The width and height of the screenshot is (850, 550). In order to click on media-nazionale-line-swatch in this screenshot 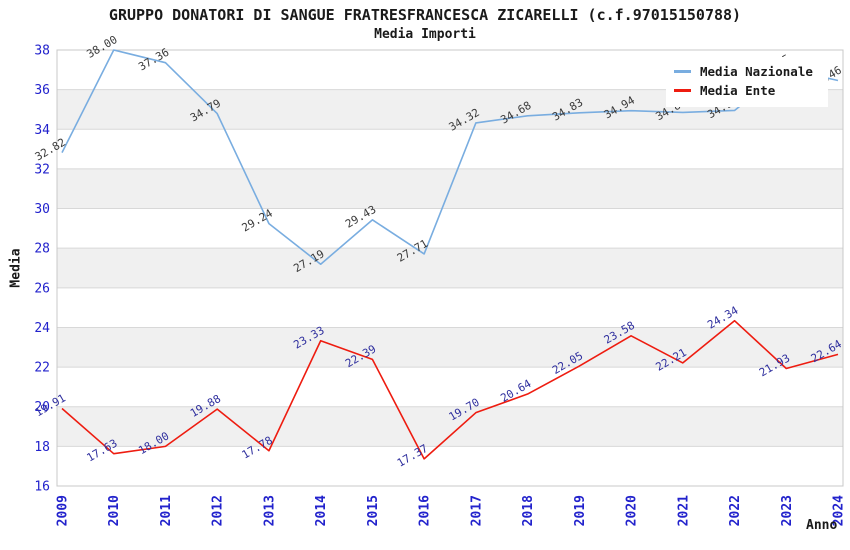, I will do `click(682, 71)`.